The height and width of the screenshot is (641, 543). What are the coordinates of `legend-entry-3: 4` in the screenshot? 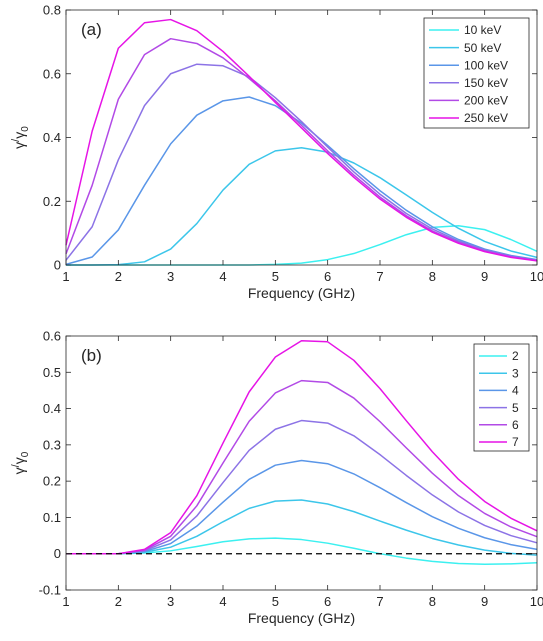 It's located at (515, 391).